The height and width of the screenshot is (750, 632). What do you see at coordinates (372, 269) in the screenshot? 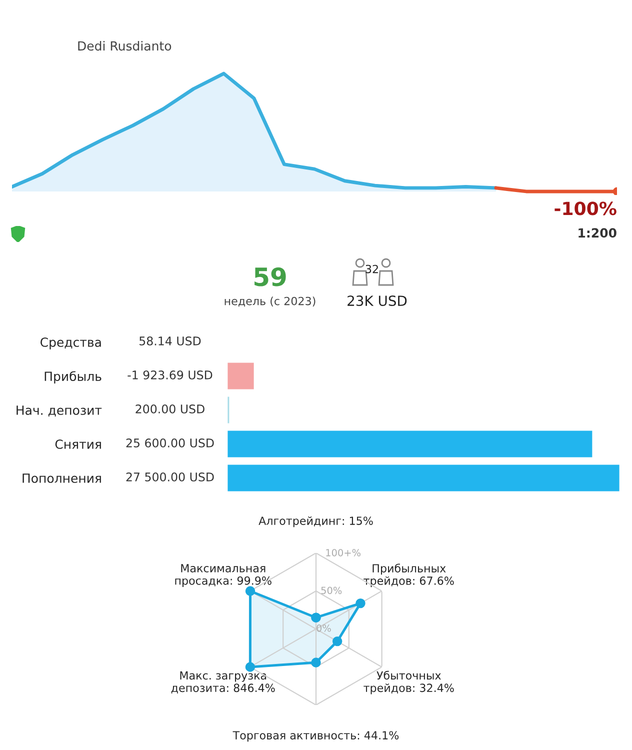
I see `text: 32` at bounding box center [372, 269].